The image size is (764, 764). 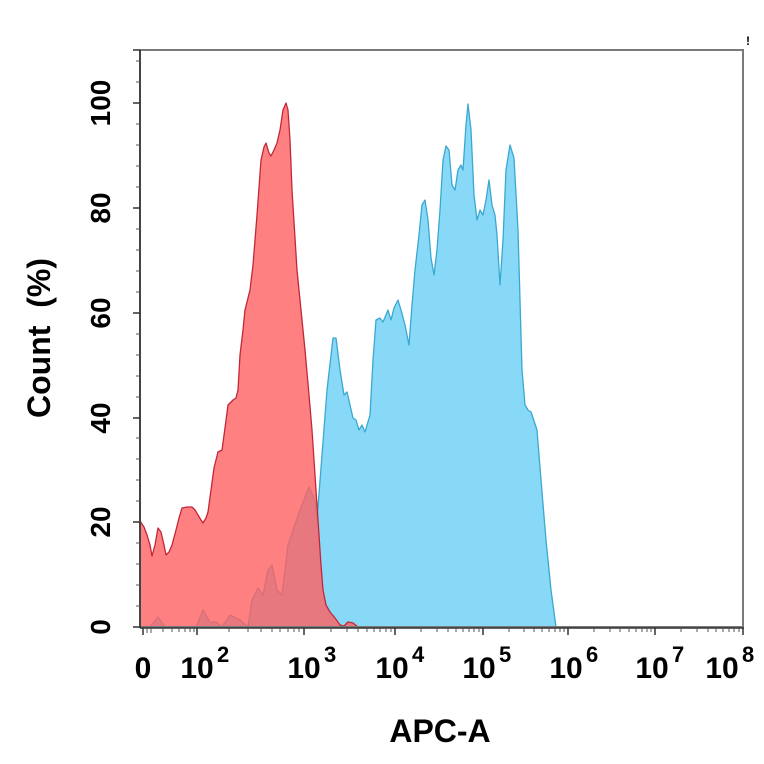 What do you see at coordinates (445, 663) in the screenshot?
I see `x-tick-labels: 0 10 2 10 3 10 4 10 5 10 6 10 7 10 8` at bounding box center [445, 663].